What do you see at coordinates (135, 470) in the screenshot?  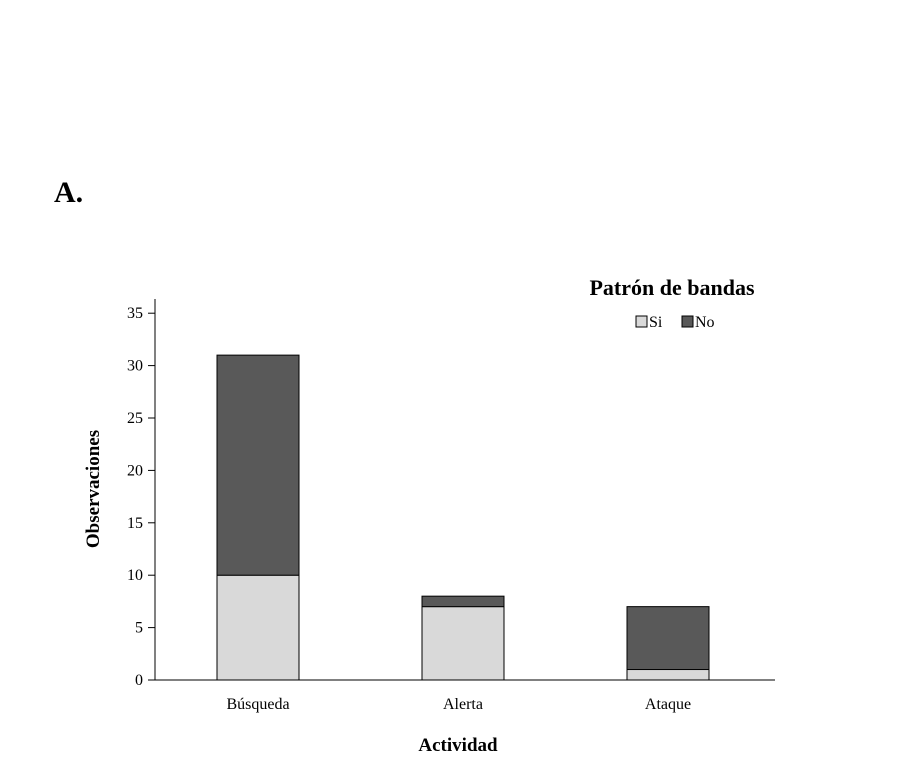 I see `y-tick-label: 20` at bounding box center [135, 470].